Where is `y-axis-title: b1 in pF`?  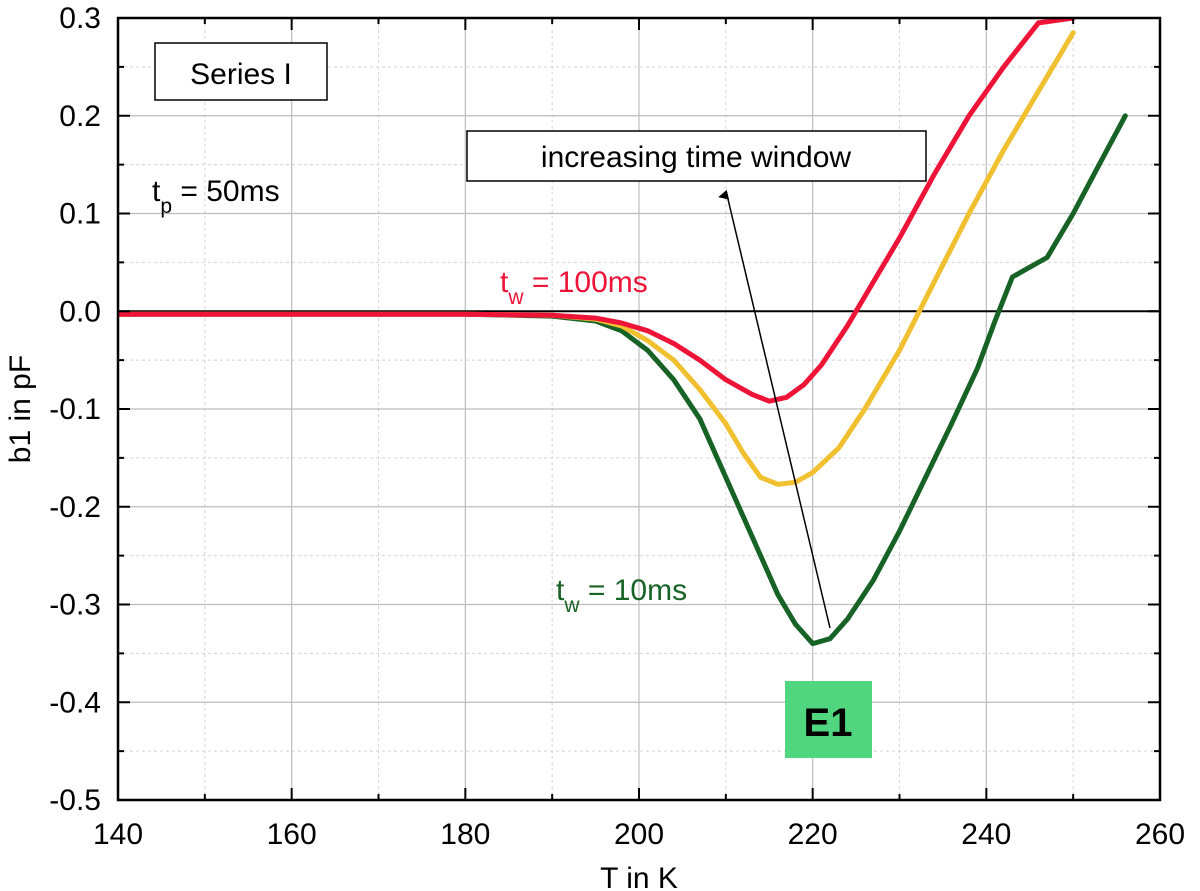 y-axis-title: b1 in pF is located at coordinates (20, 409).